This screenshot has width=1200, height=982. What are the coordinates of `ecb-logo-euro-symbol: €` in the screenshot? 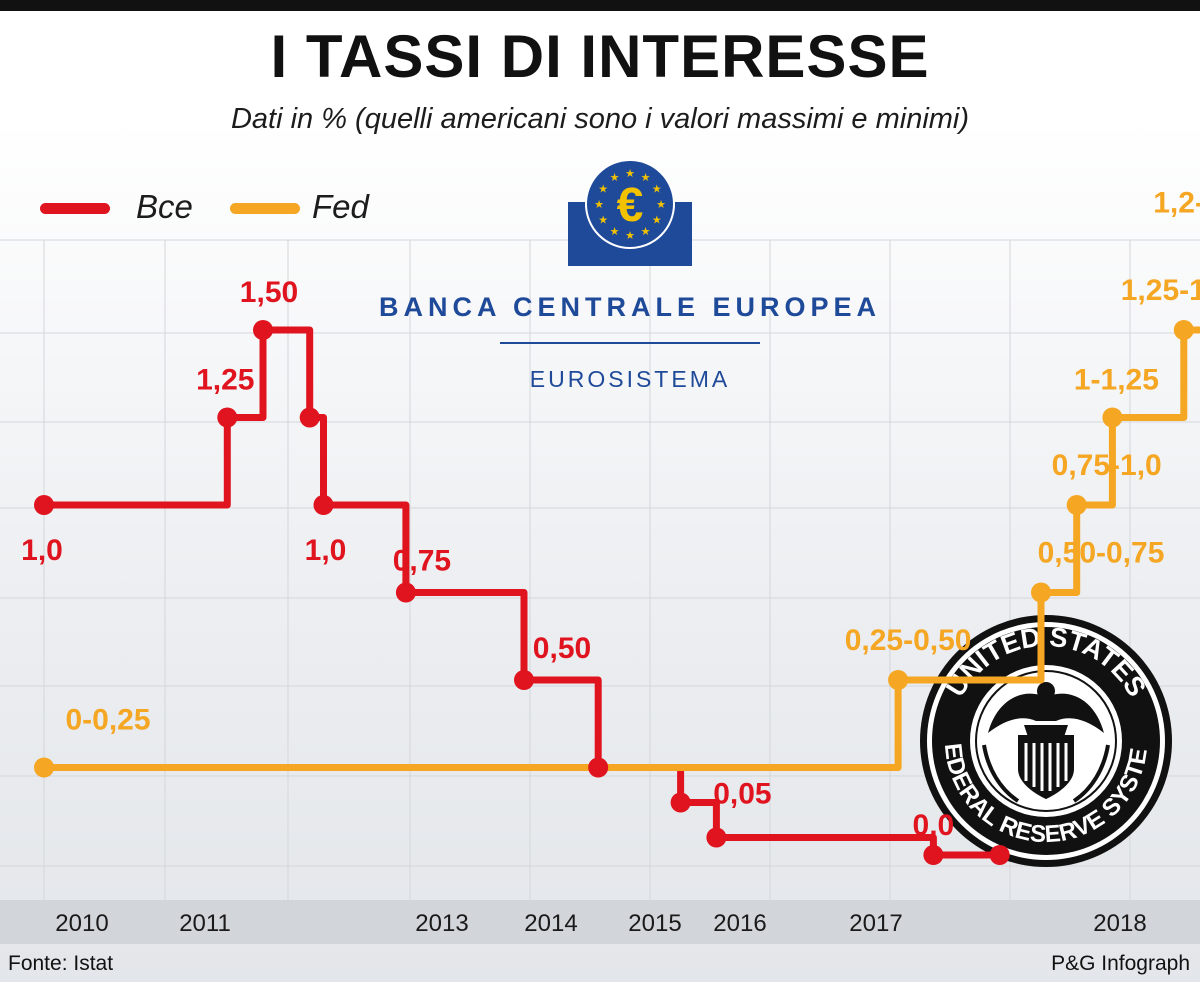 It's located at (630, 205).